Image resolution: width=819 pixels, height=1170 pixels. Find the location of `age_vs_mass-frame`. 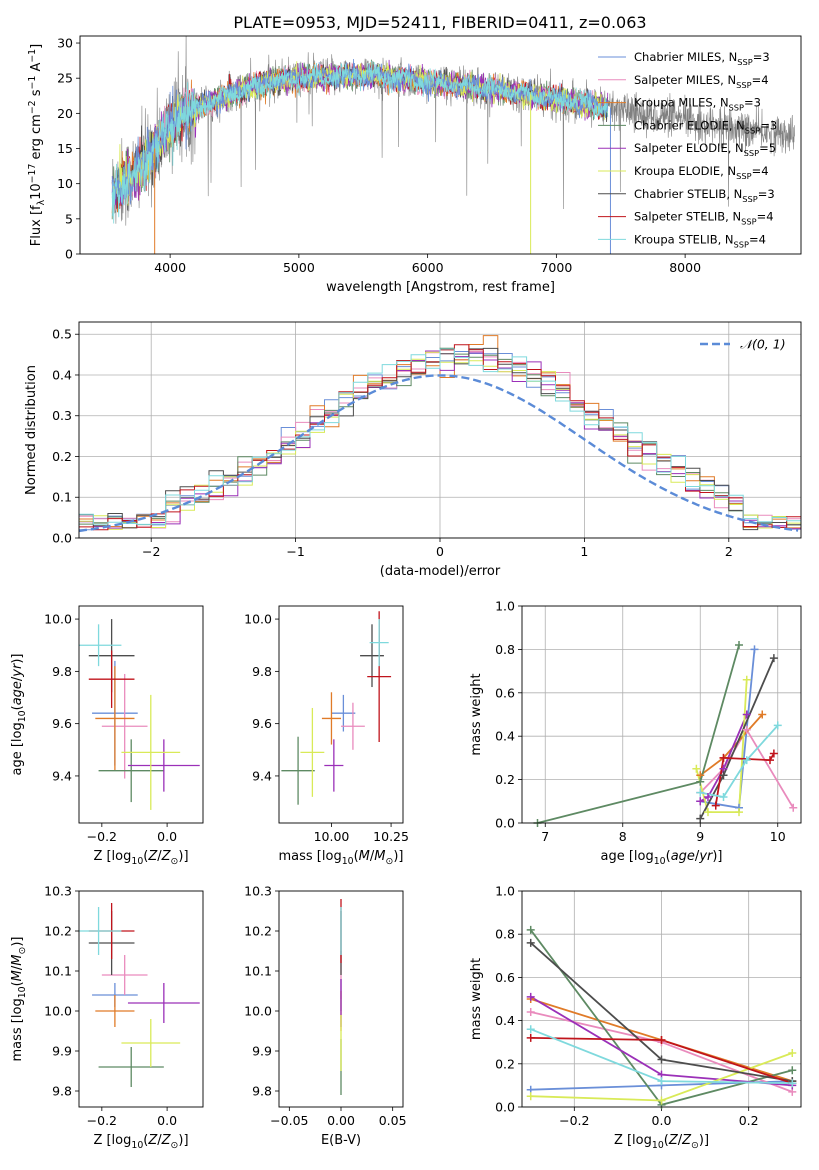

age_vs_mass-frame is located at coordinates (341, 714).